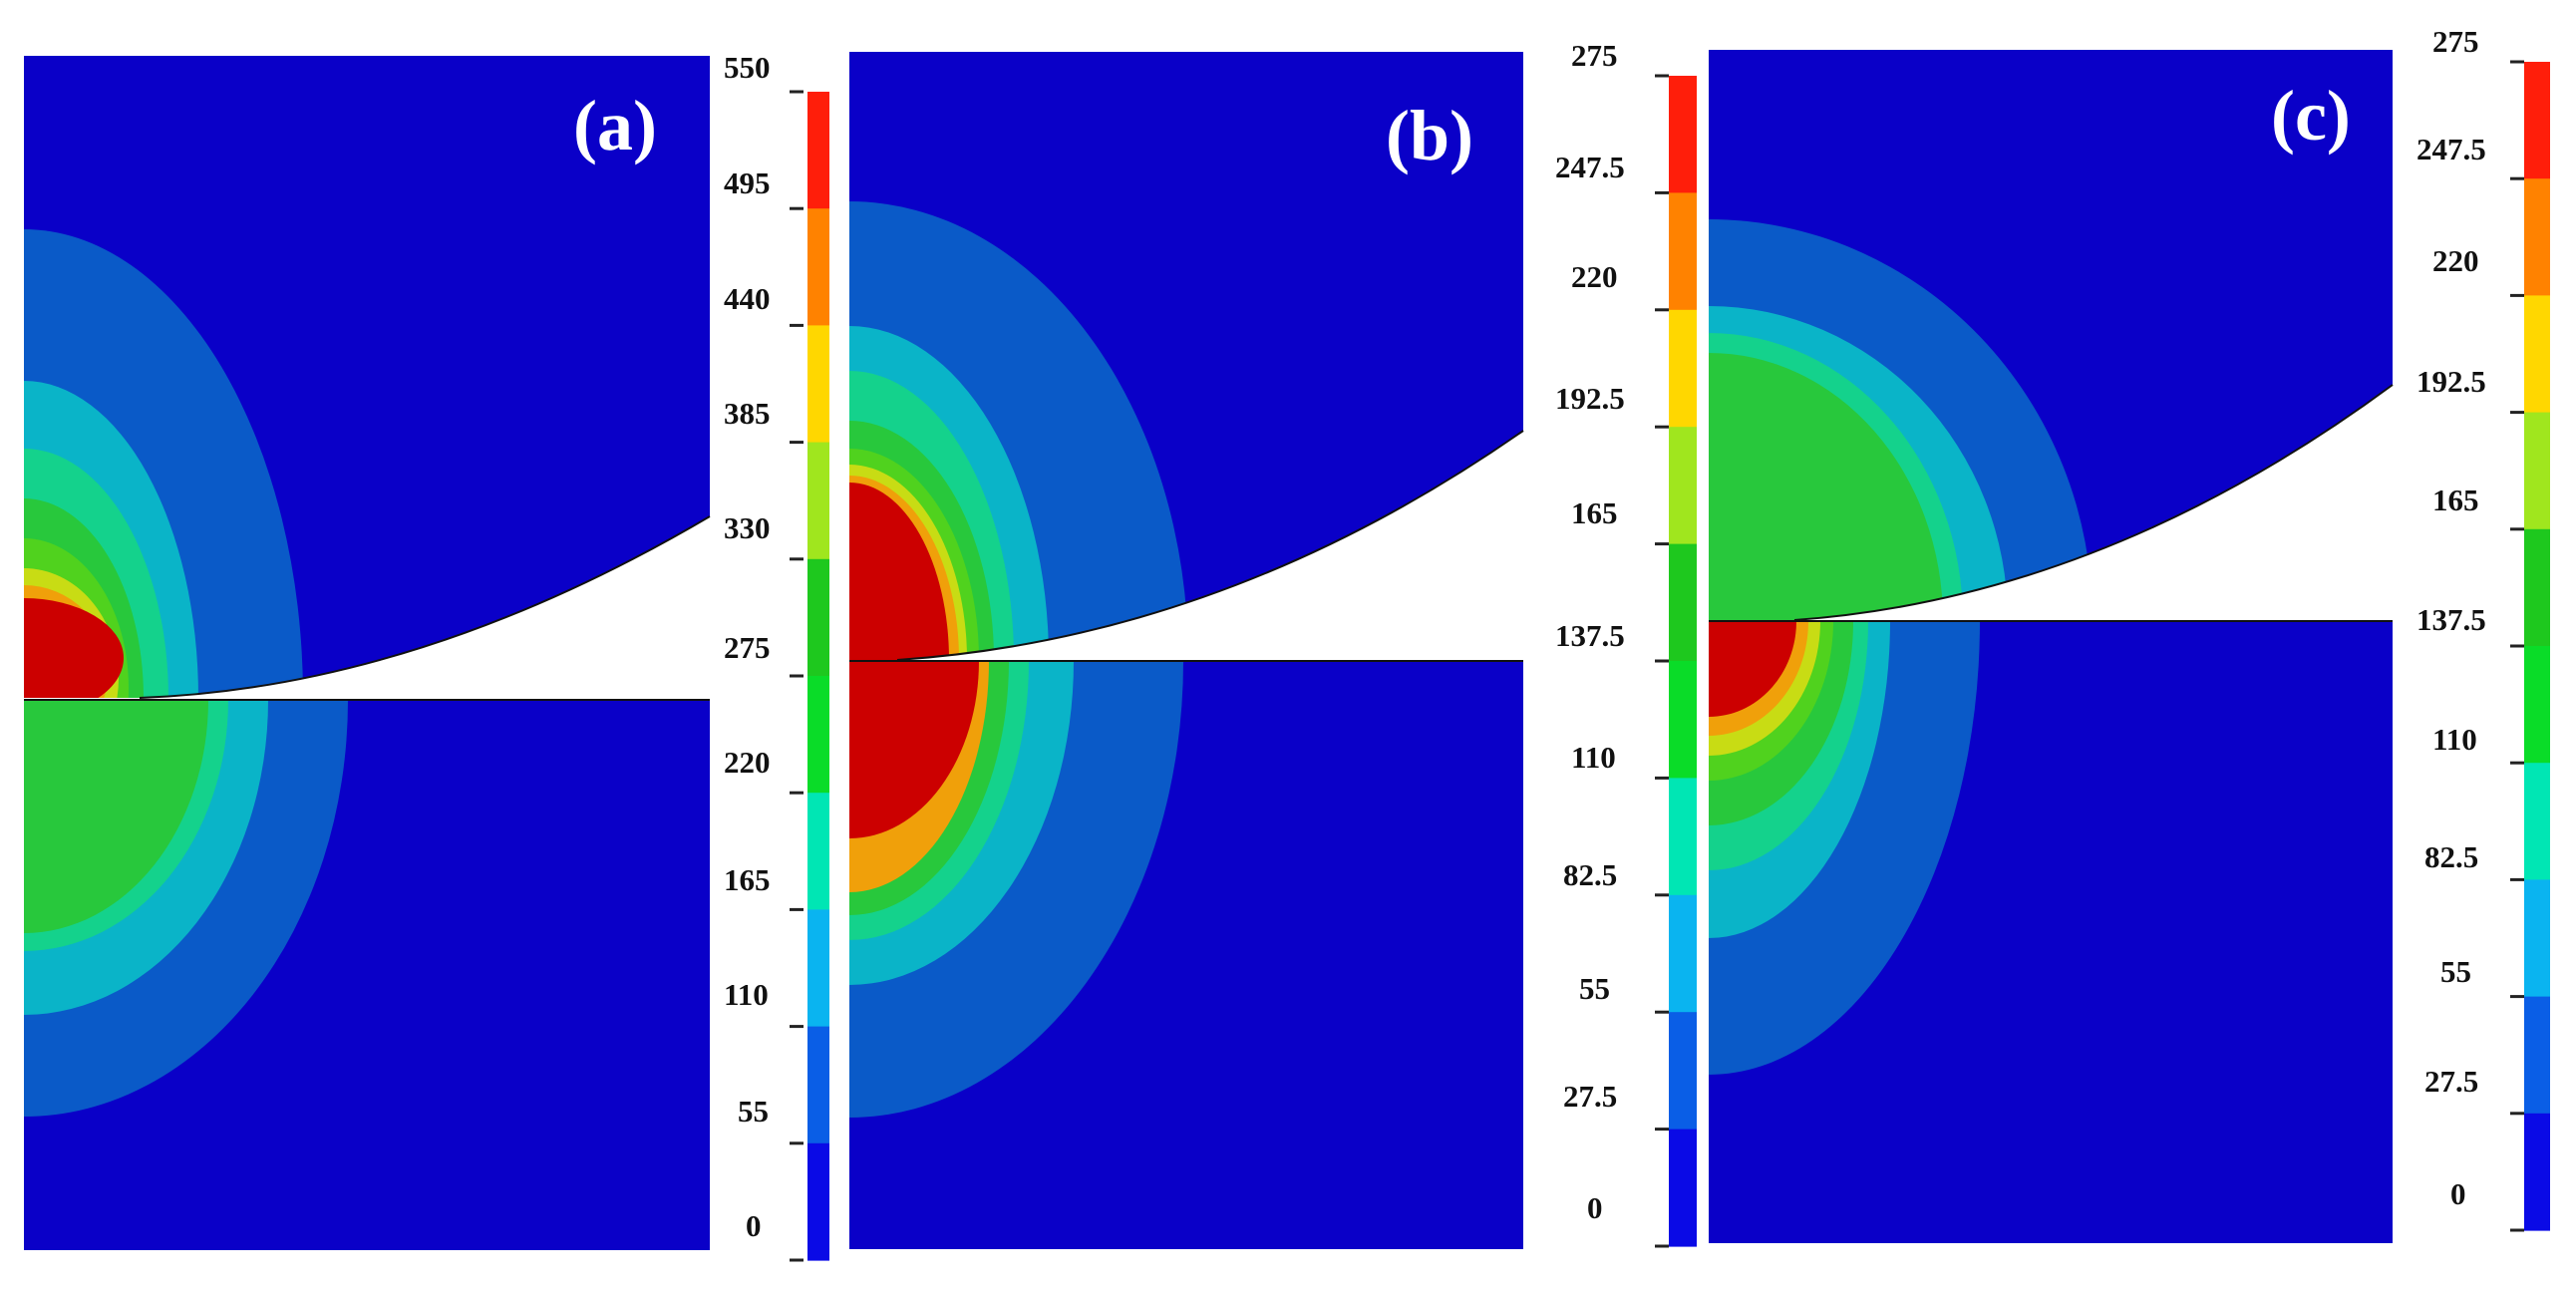 The width and height of the screenshot is (2576, 1297). Describe the element at coordinates (1590, 398) in the screenshot. I see `panel-b-tick-label: 192.5` at that location.